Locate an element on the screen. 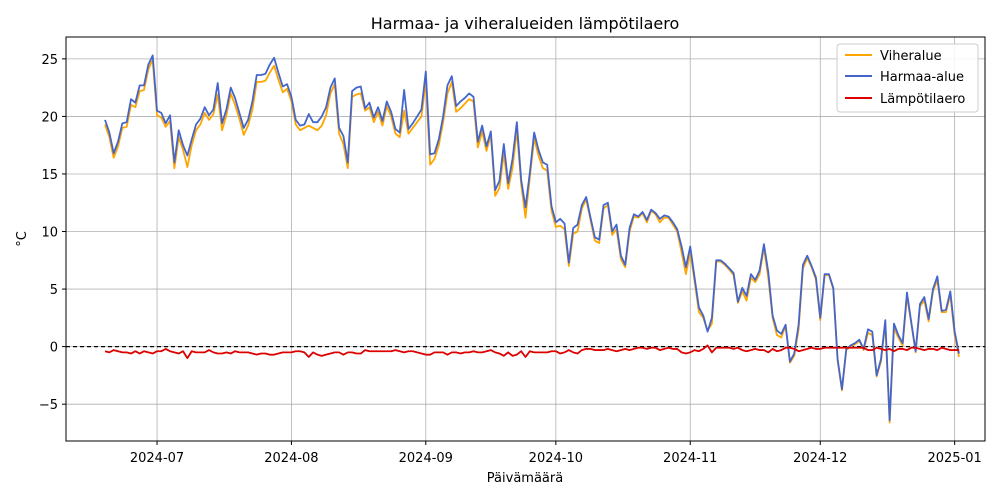 This screenshot has height=500, width=1000. y-axis: −5 0 5 10 15 20 25 is located at coordinates (52, 233).